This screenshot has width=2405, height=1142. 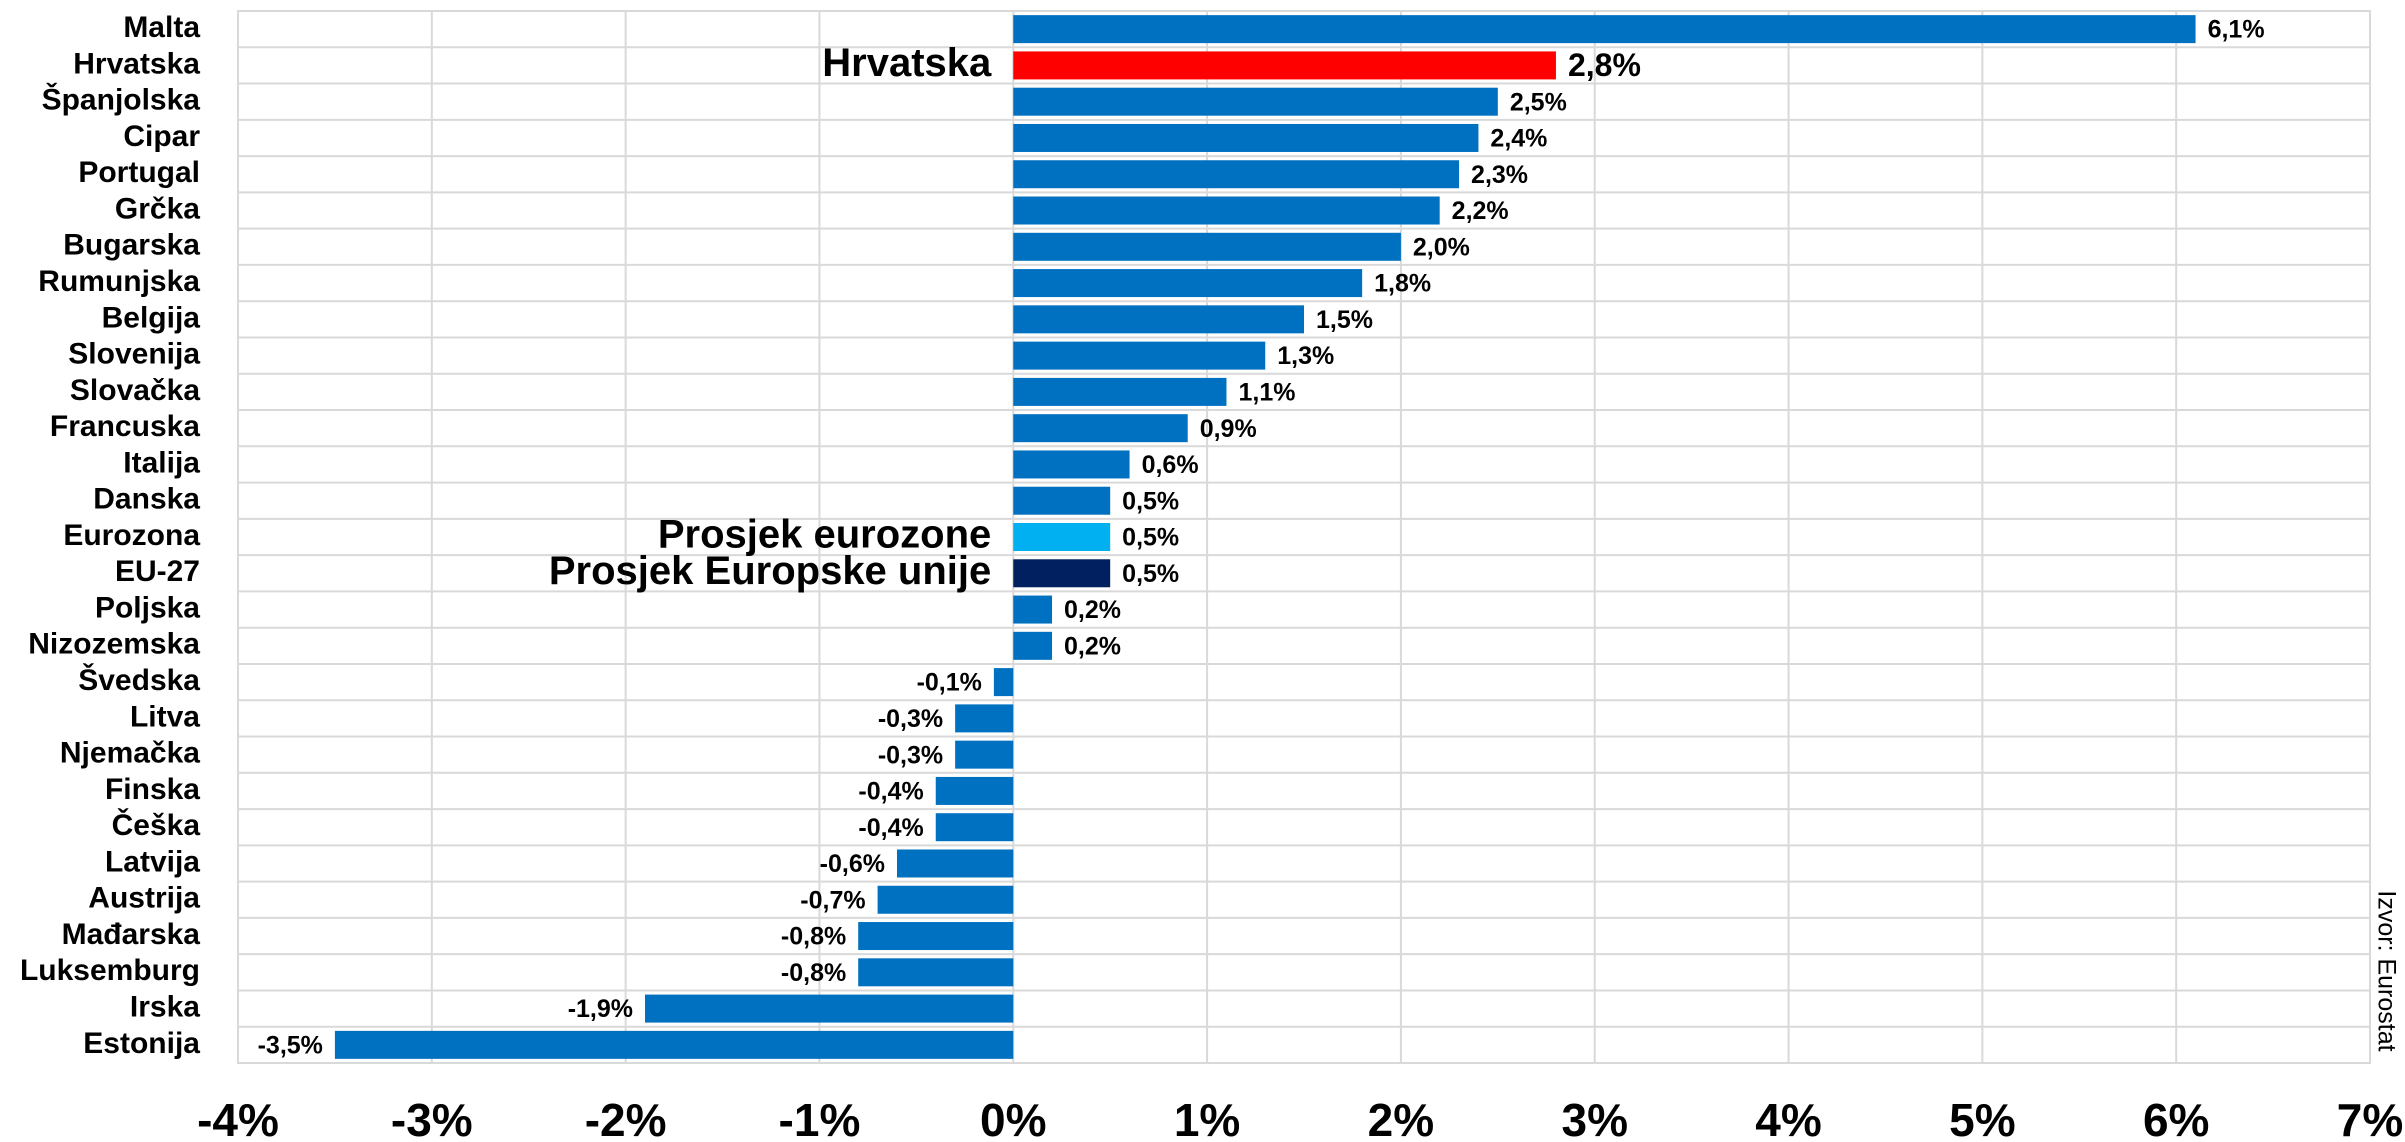 I want to click on value-label: -0,7%, so click(x=832, y=900).